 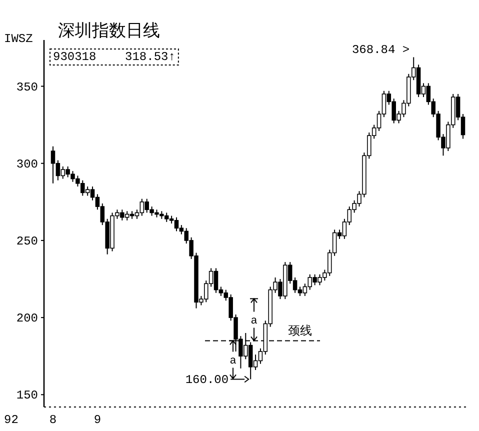 I want to click on text: 92, so click(x=11, y=420).